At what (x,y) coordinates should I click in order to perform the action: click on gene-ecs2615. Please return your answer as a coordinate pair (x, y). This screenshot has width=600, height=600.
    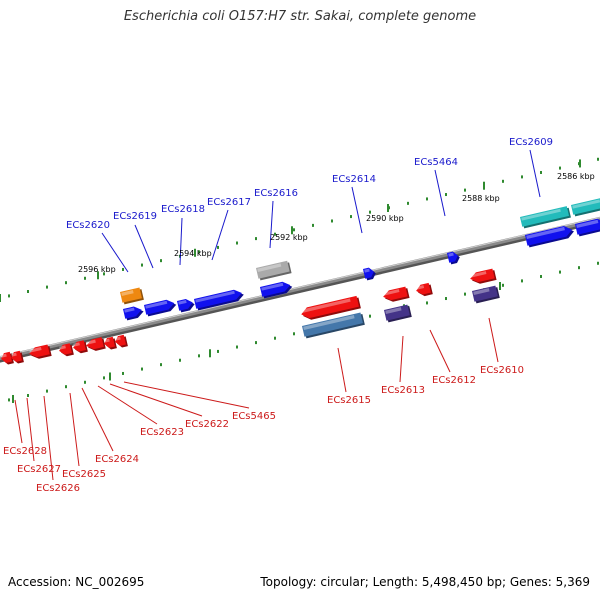
    Looking at the image, I should click on (330, 308).